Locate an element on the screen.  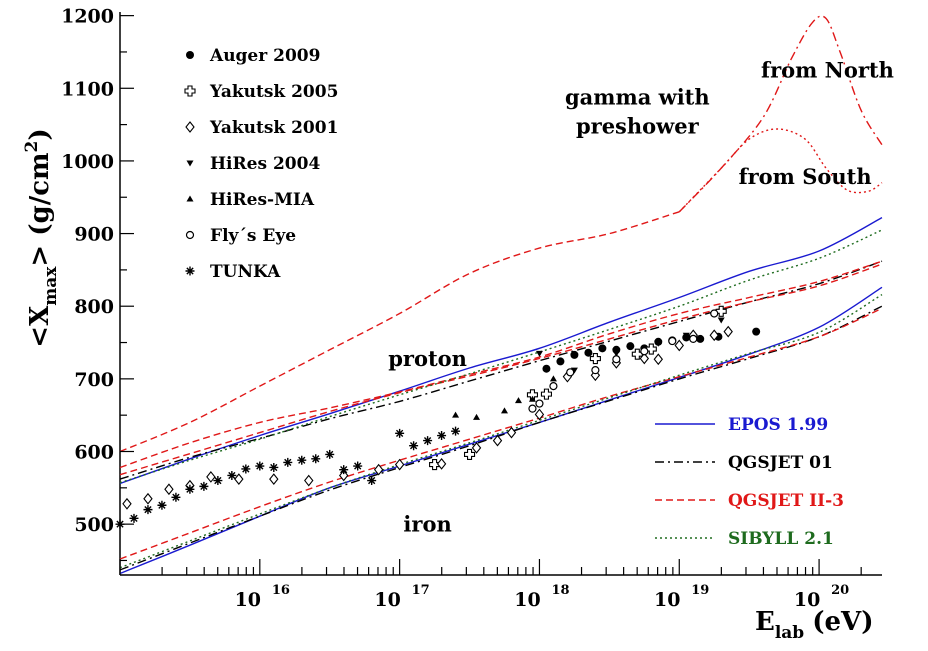
y-tick-label: 500 is located at coordinates (94, 525).